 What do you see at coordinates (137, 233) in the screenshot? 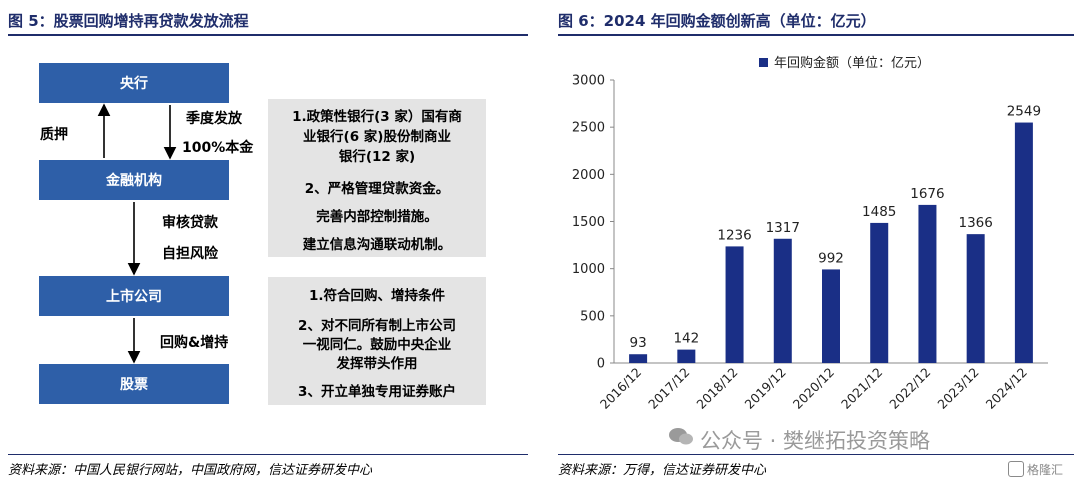
I see `flow-connectors` at bounding box center [137, 233].